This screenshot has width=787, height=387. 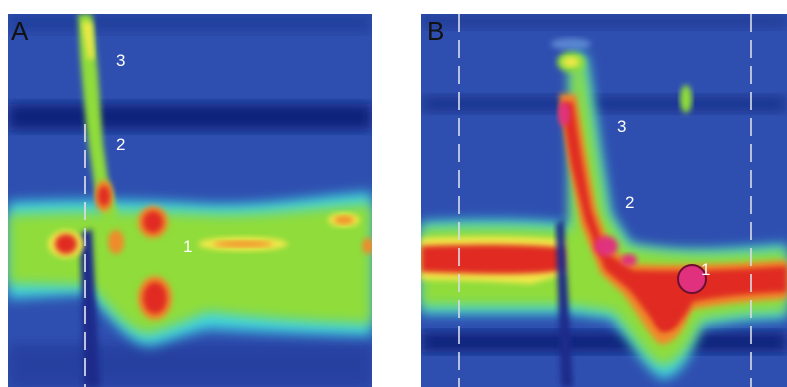 I want to click on marker-1-b: 1, so click(x=706, y=269).